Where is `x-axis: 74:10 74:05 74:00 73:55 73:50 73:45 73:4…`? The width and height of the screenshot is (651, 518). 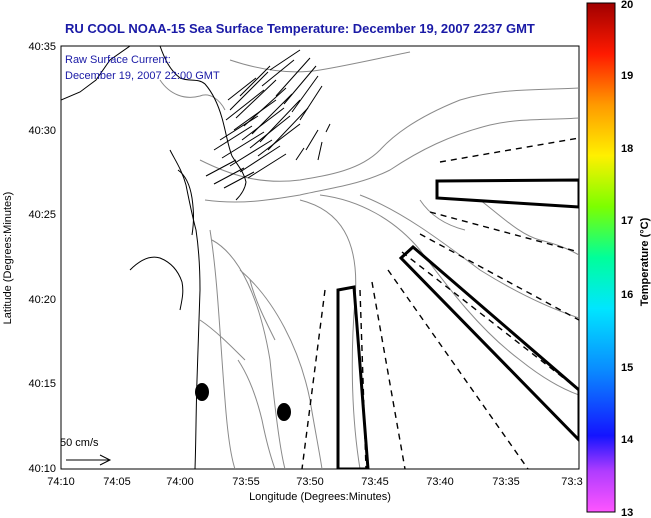 x-axis: 74:10 74:05 74:00 73:55 73:50 73:45 73:4… is located at coordinates (314, 489).